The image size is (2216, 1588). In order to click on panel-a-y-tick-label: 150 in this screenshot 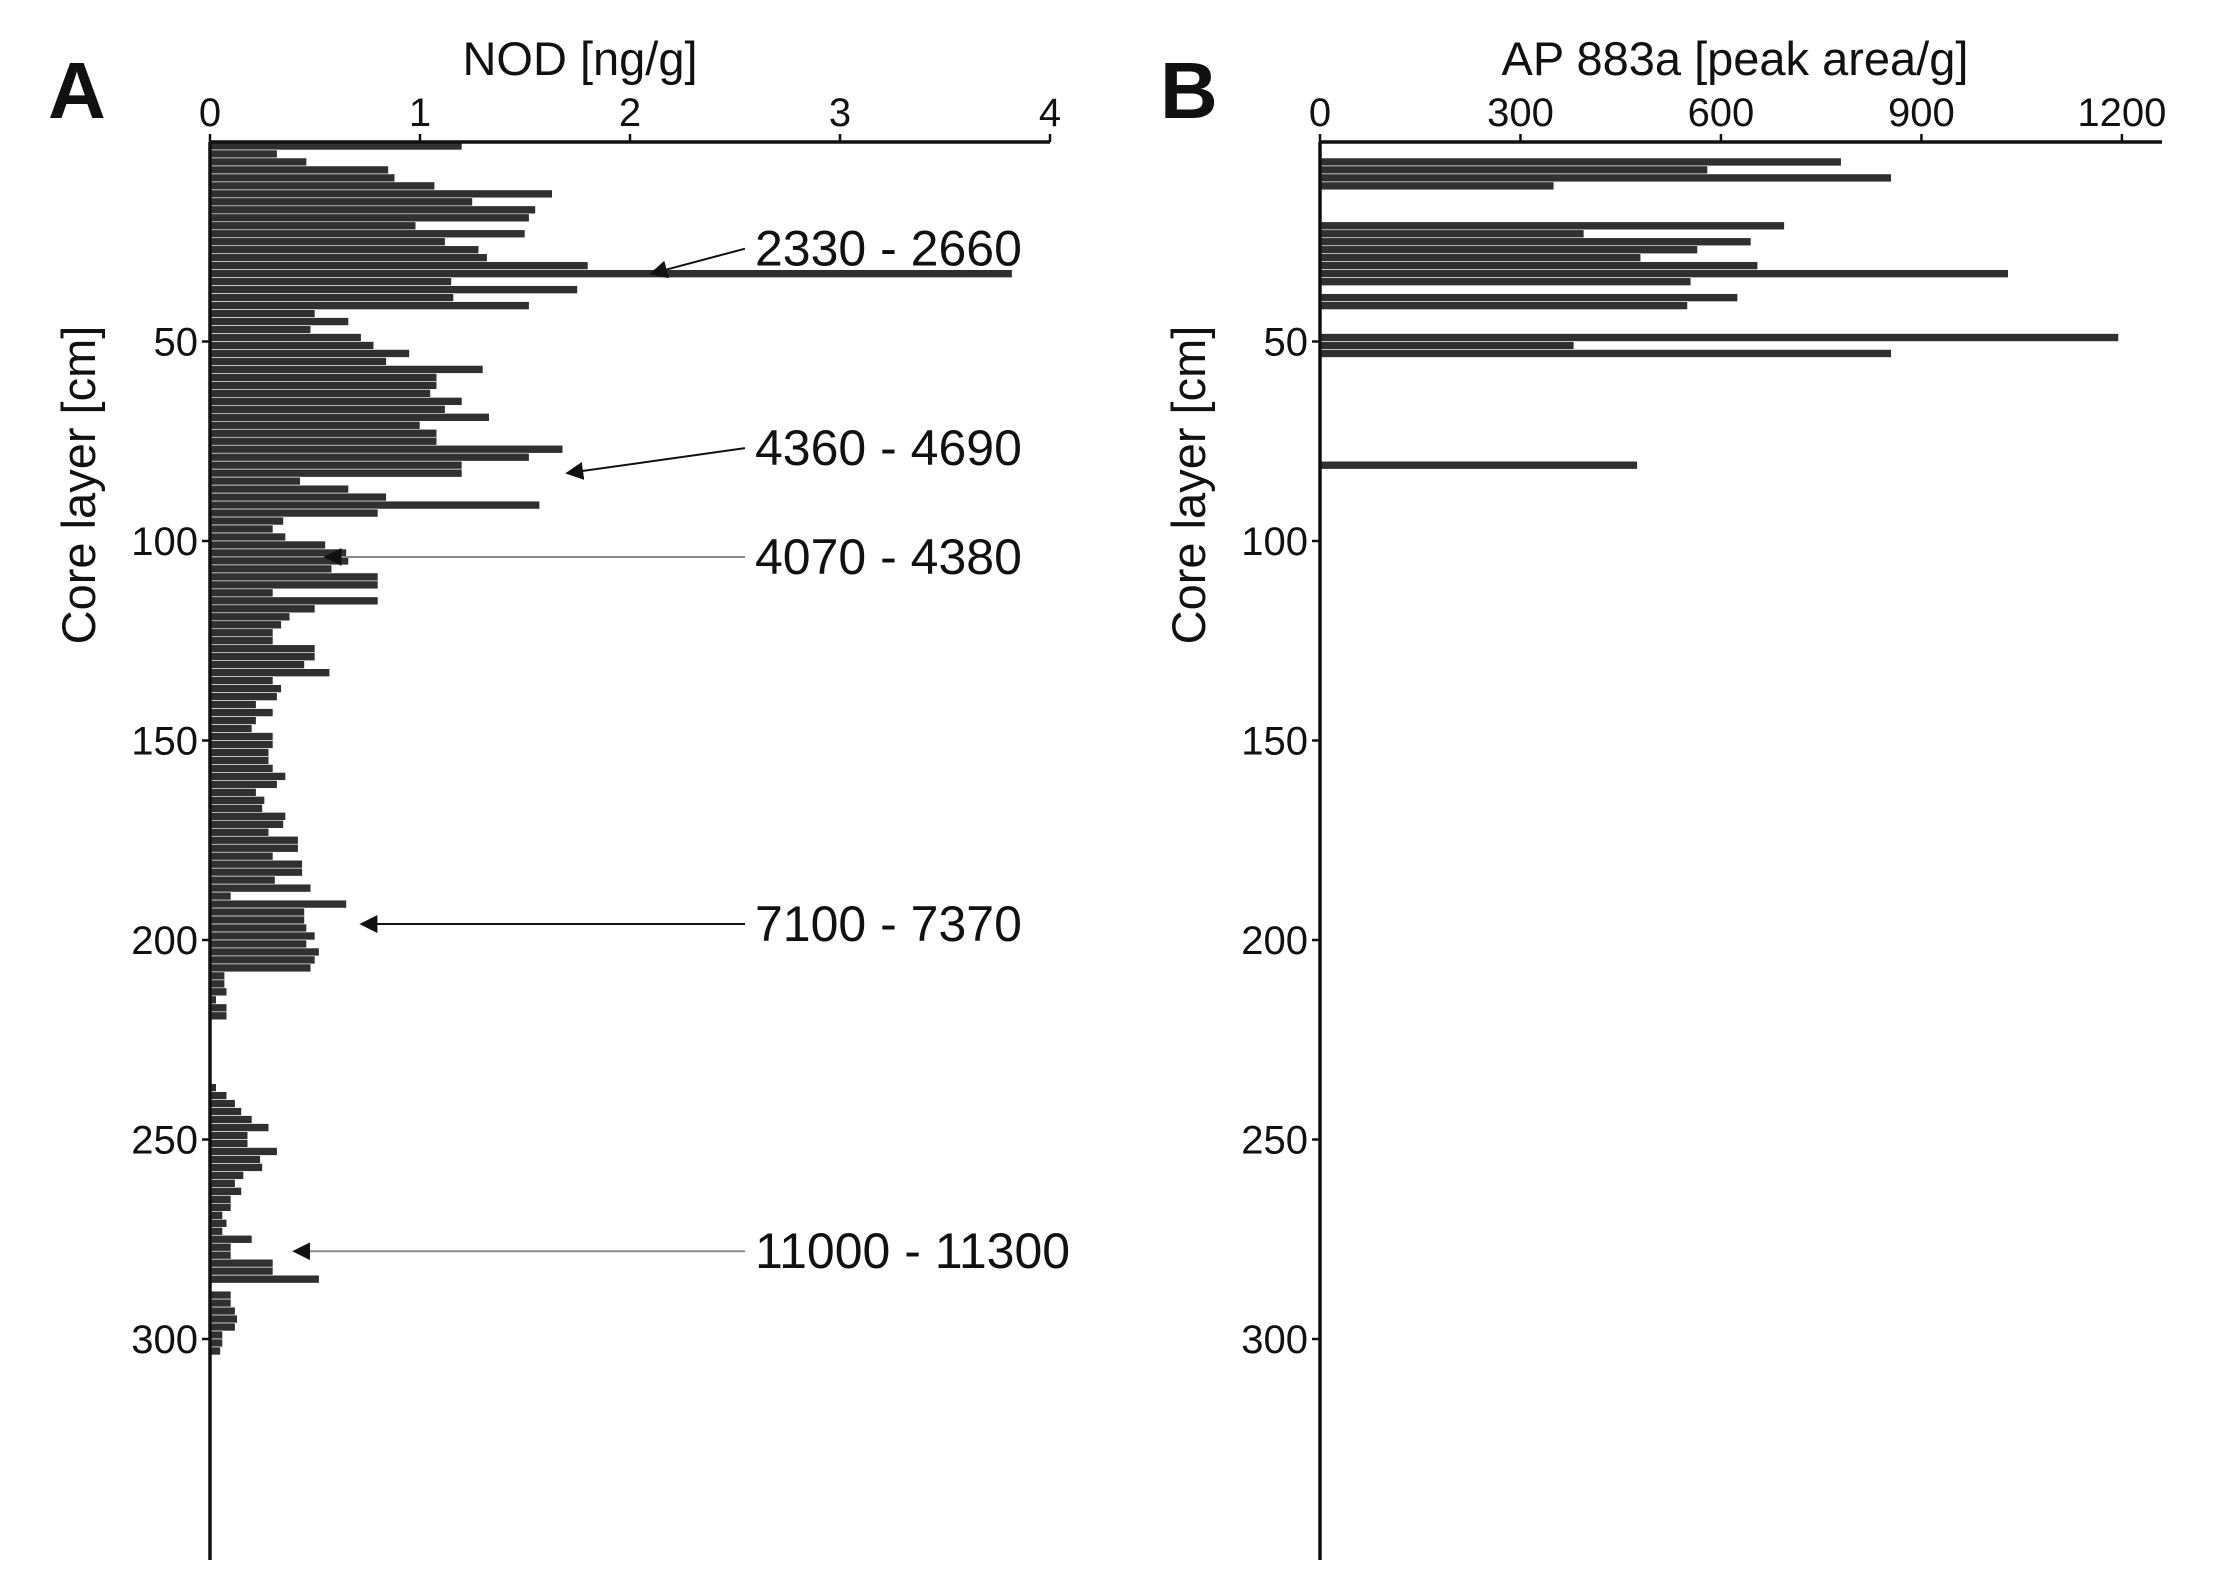, I will do `click(164, 742)`.